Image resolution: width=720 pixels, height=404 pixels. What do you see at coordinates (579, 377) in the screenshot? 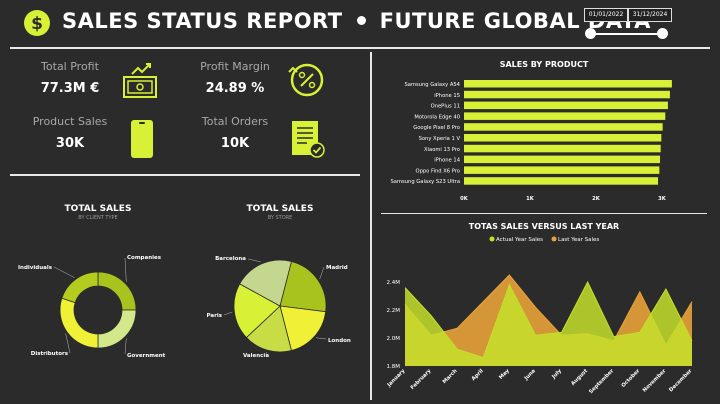
I see `x-tick-label: August` at bounding box center [579, 377].